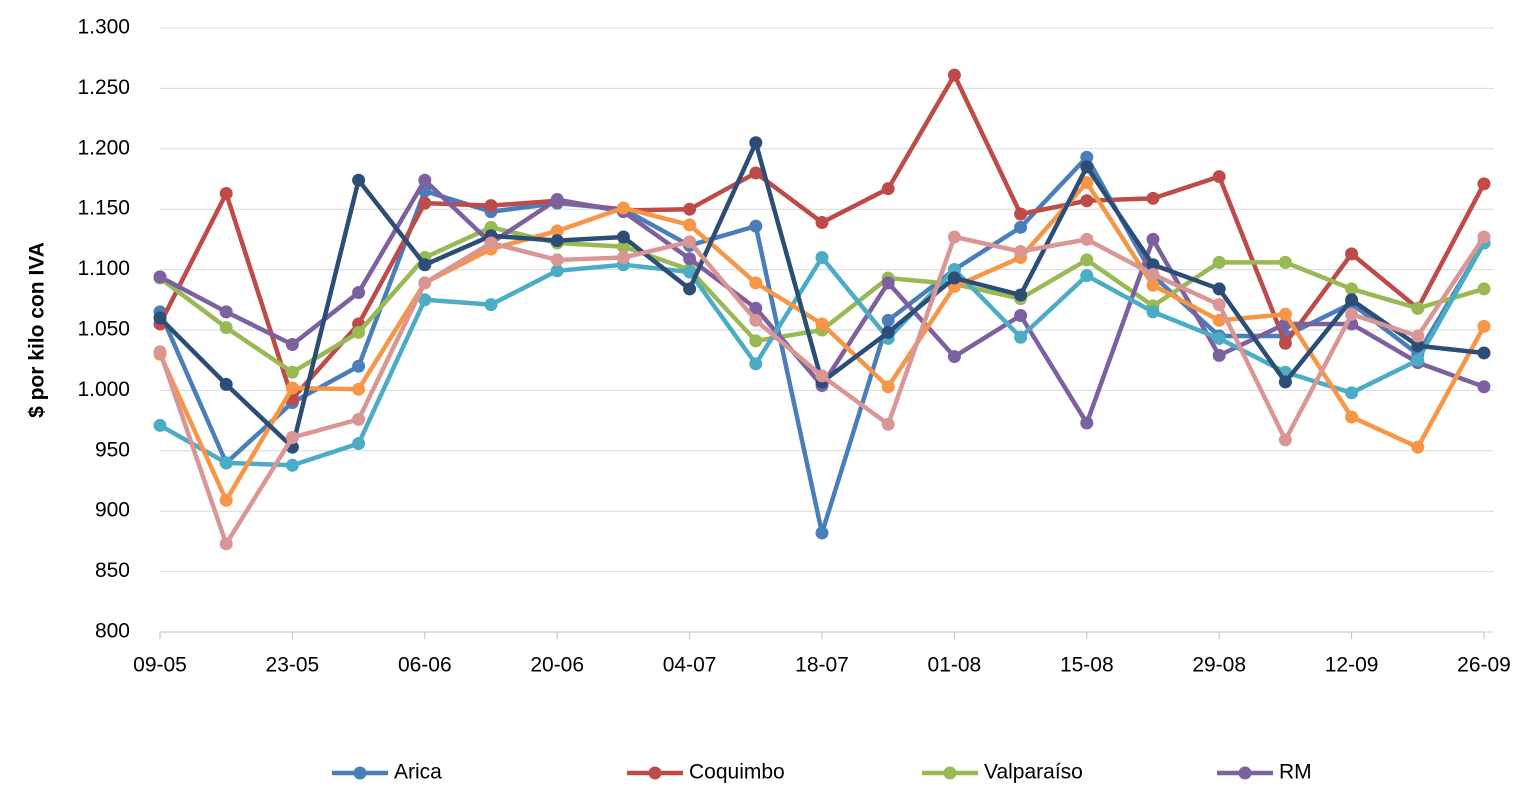 The width and height of the screenshot is (1532, 787). What do you see at coordinates (112, 510) in the screenshot?
I see `y-tick-label: 900` at bounding box center [112, 510].